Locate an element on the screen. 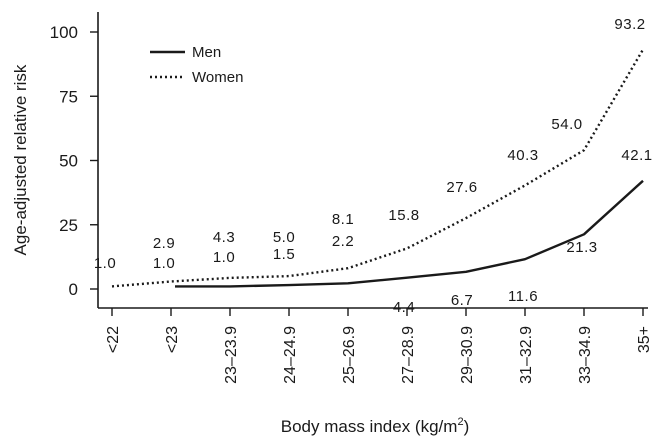 Image resolution: width=669 pixels, height=444 pixels. x-tick-label: 25–26.9 is located at coordinates (349, 355).